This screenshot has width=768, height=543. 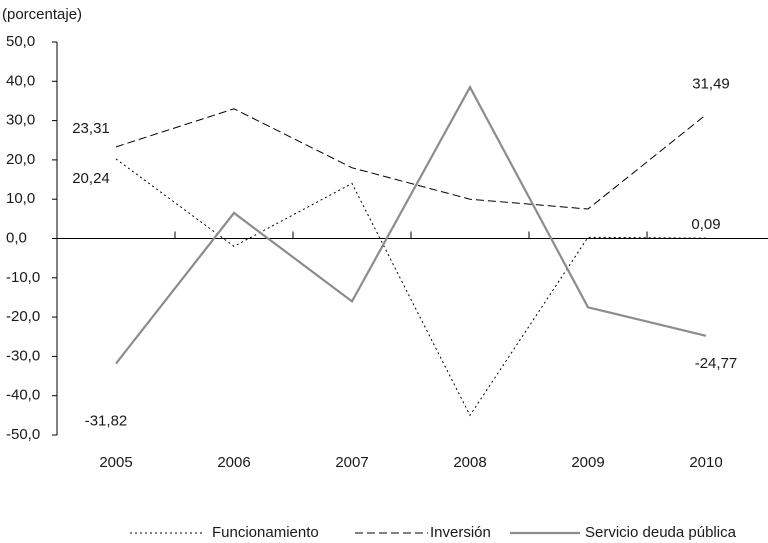 I want to click on data-label: 23,31, so click(x=91, y=128).